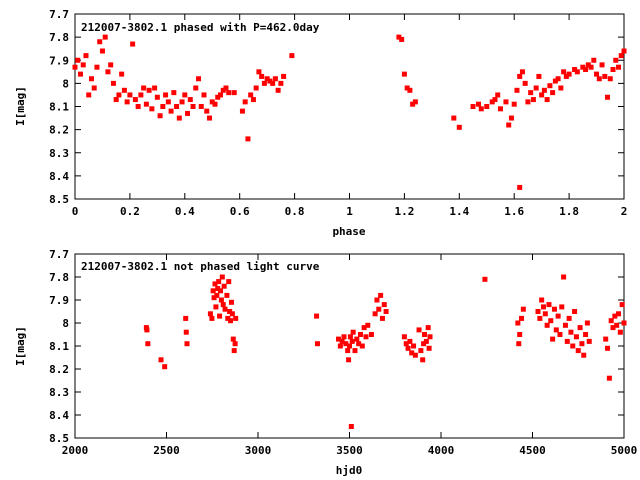  What do you see at coordinates (59, 60) in the screenshot?
I see `y-tick-label: 7.9` at bounding box center [59, 60].